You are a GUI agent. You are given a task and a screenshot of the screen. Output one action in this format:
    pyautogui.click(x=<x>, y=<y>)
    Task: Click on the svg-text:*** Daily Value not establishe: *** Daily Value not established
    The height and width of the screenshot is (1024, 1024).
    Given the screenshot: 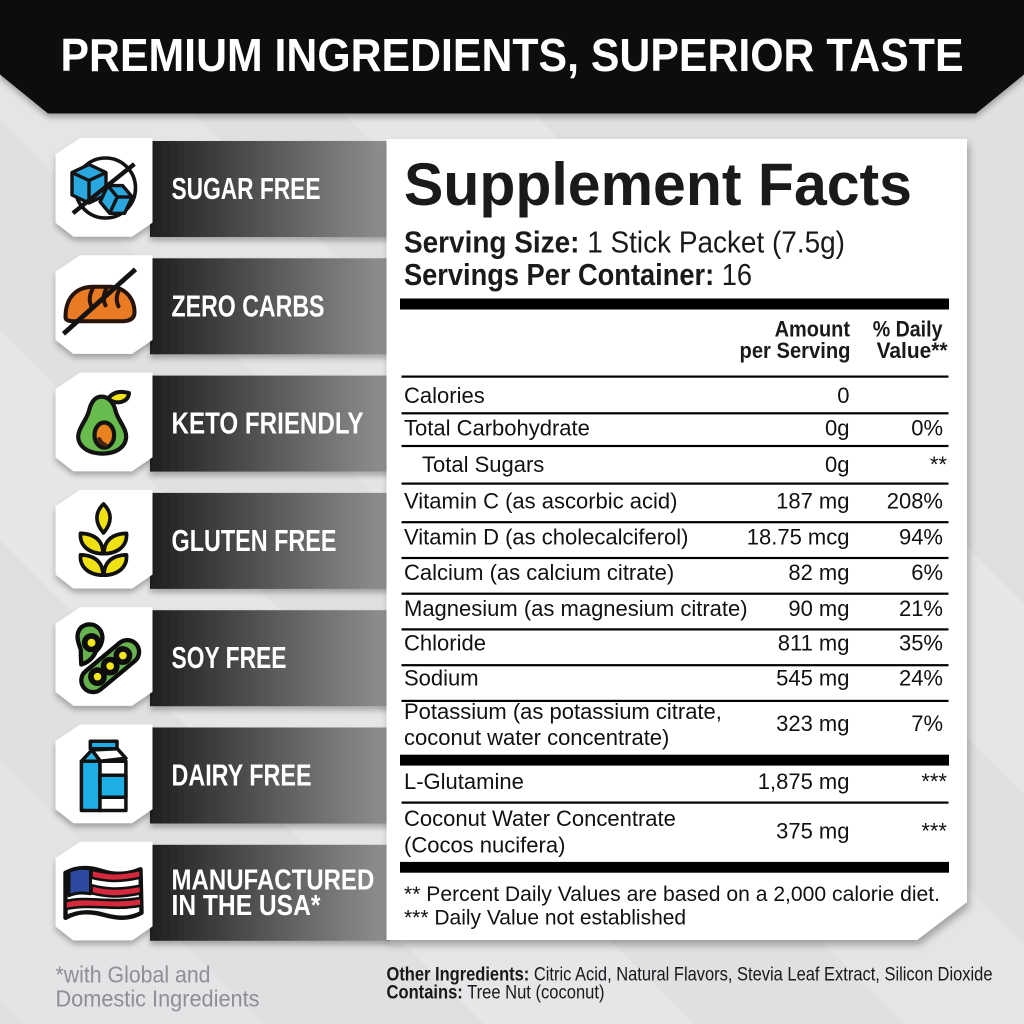 What is the action you would take?
    pyautogui.click(x=545, y=918)
    